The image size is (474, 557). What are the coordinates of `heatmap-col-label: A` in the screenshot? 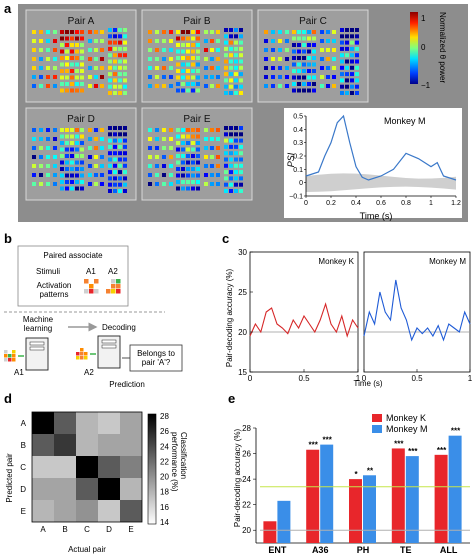 It's located at (43, 529).